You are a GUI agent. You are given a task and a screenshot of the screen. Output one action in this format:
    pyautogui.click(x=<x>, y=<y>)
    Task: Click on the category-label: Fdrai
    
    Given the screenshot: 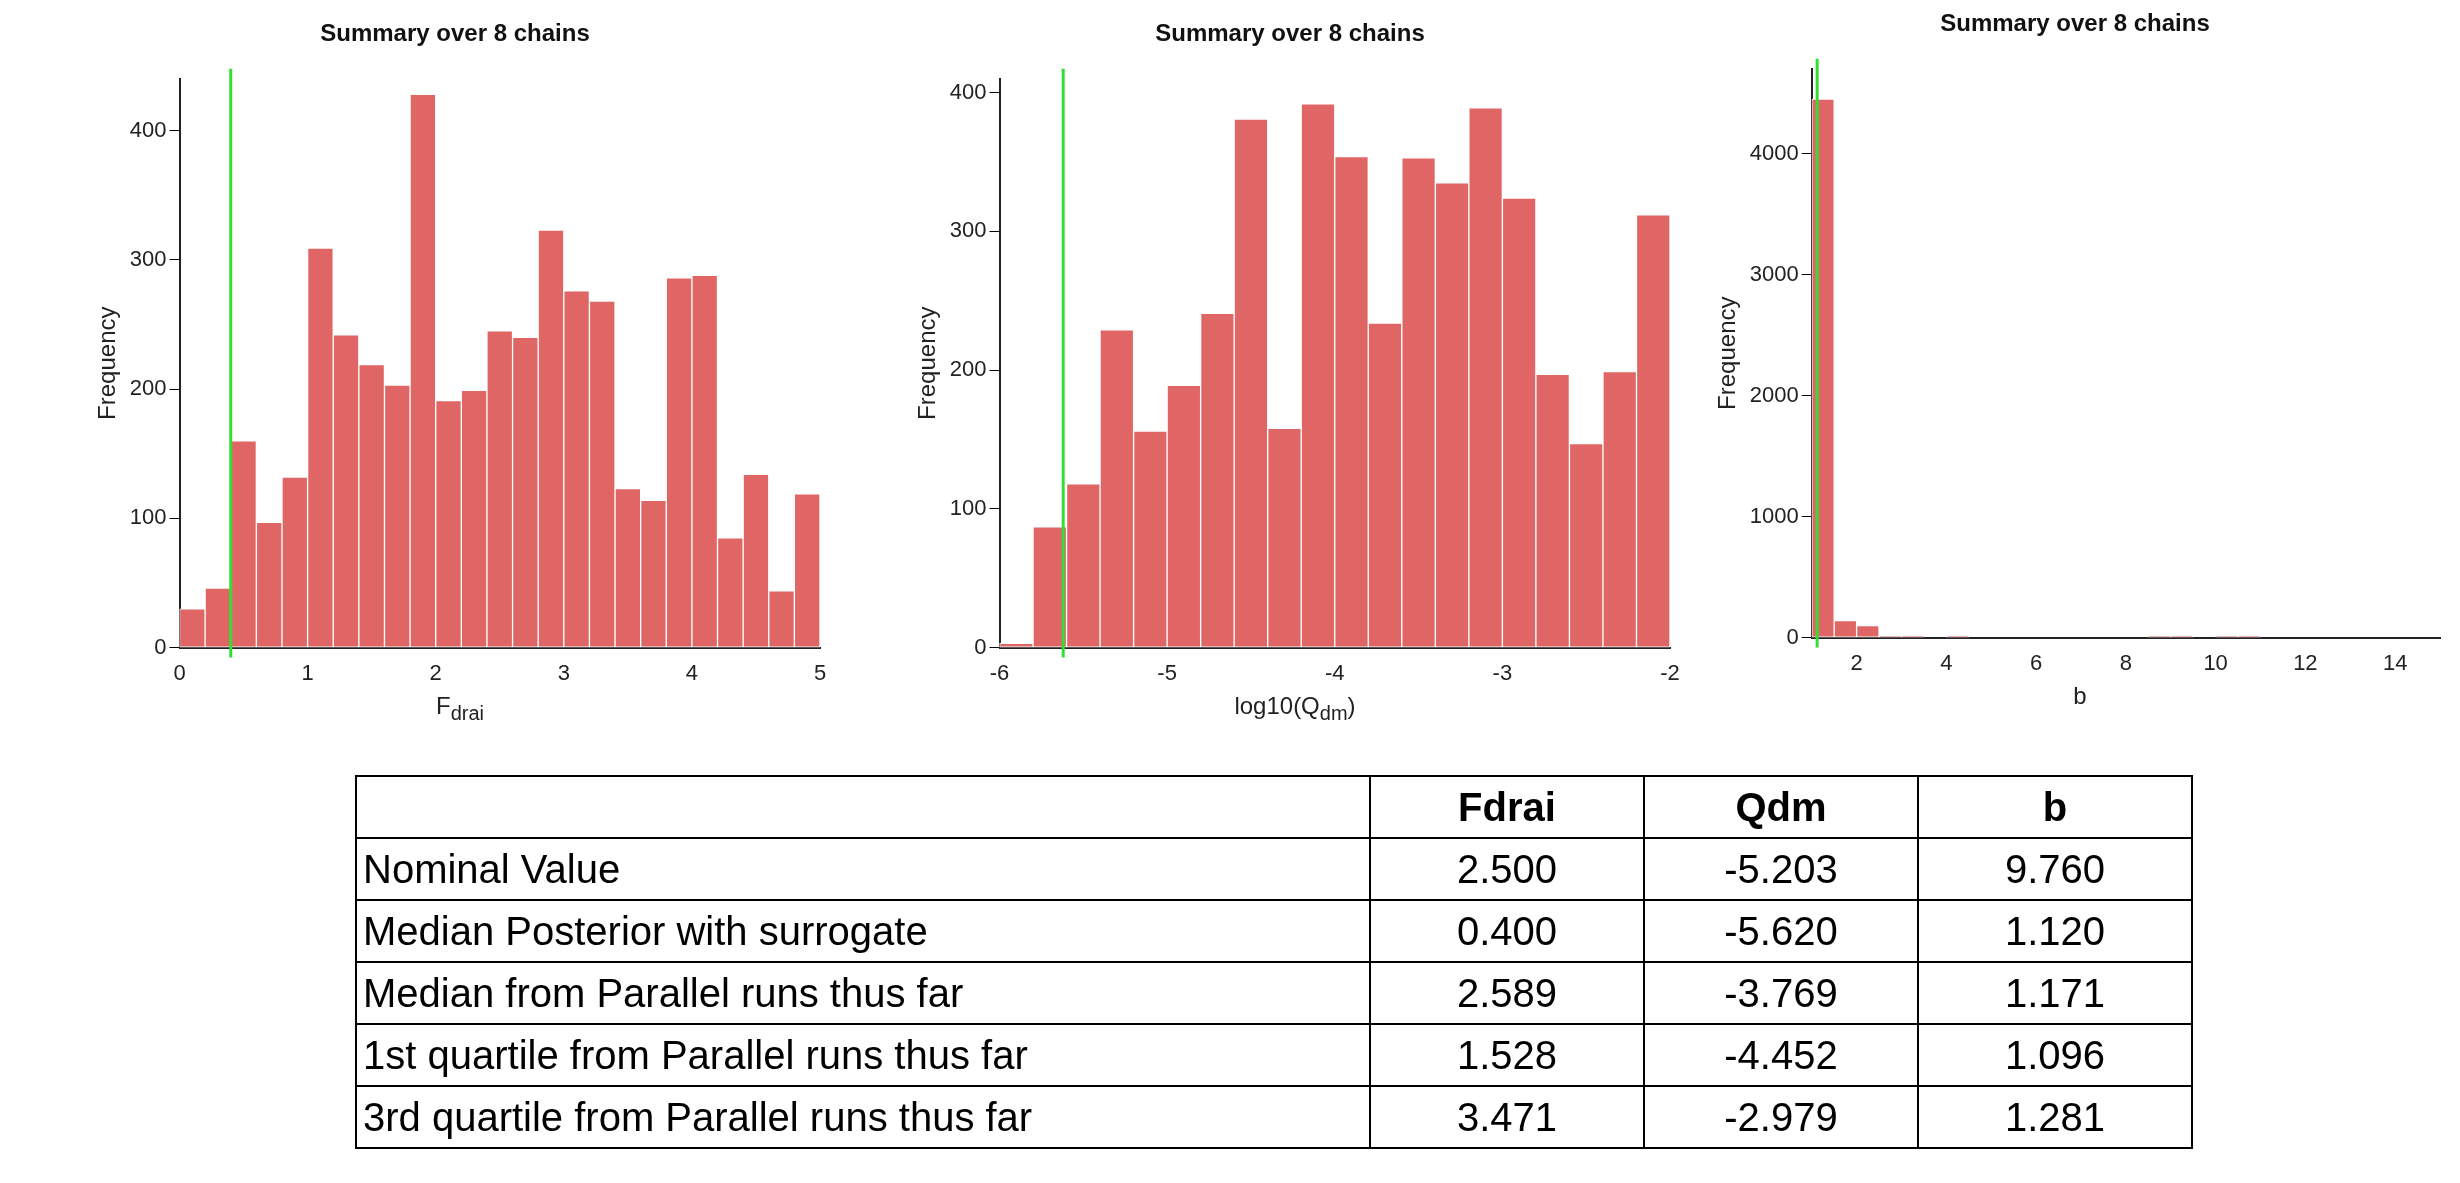 What is the action you would take?
    pyautogui.click(x=1507, y=807)
    